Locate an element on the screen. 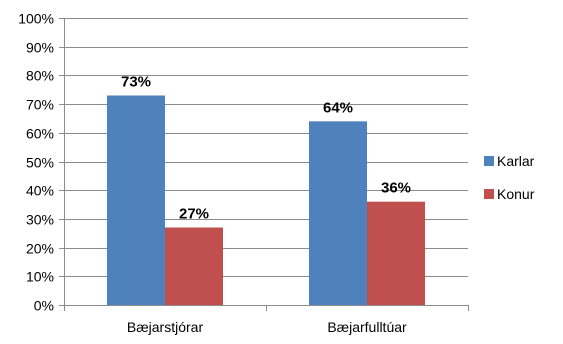  y-tick-label: 30% is located at coordinates (40, 220).